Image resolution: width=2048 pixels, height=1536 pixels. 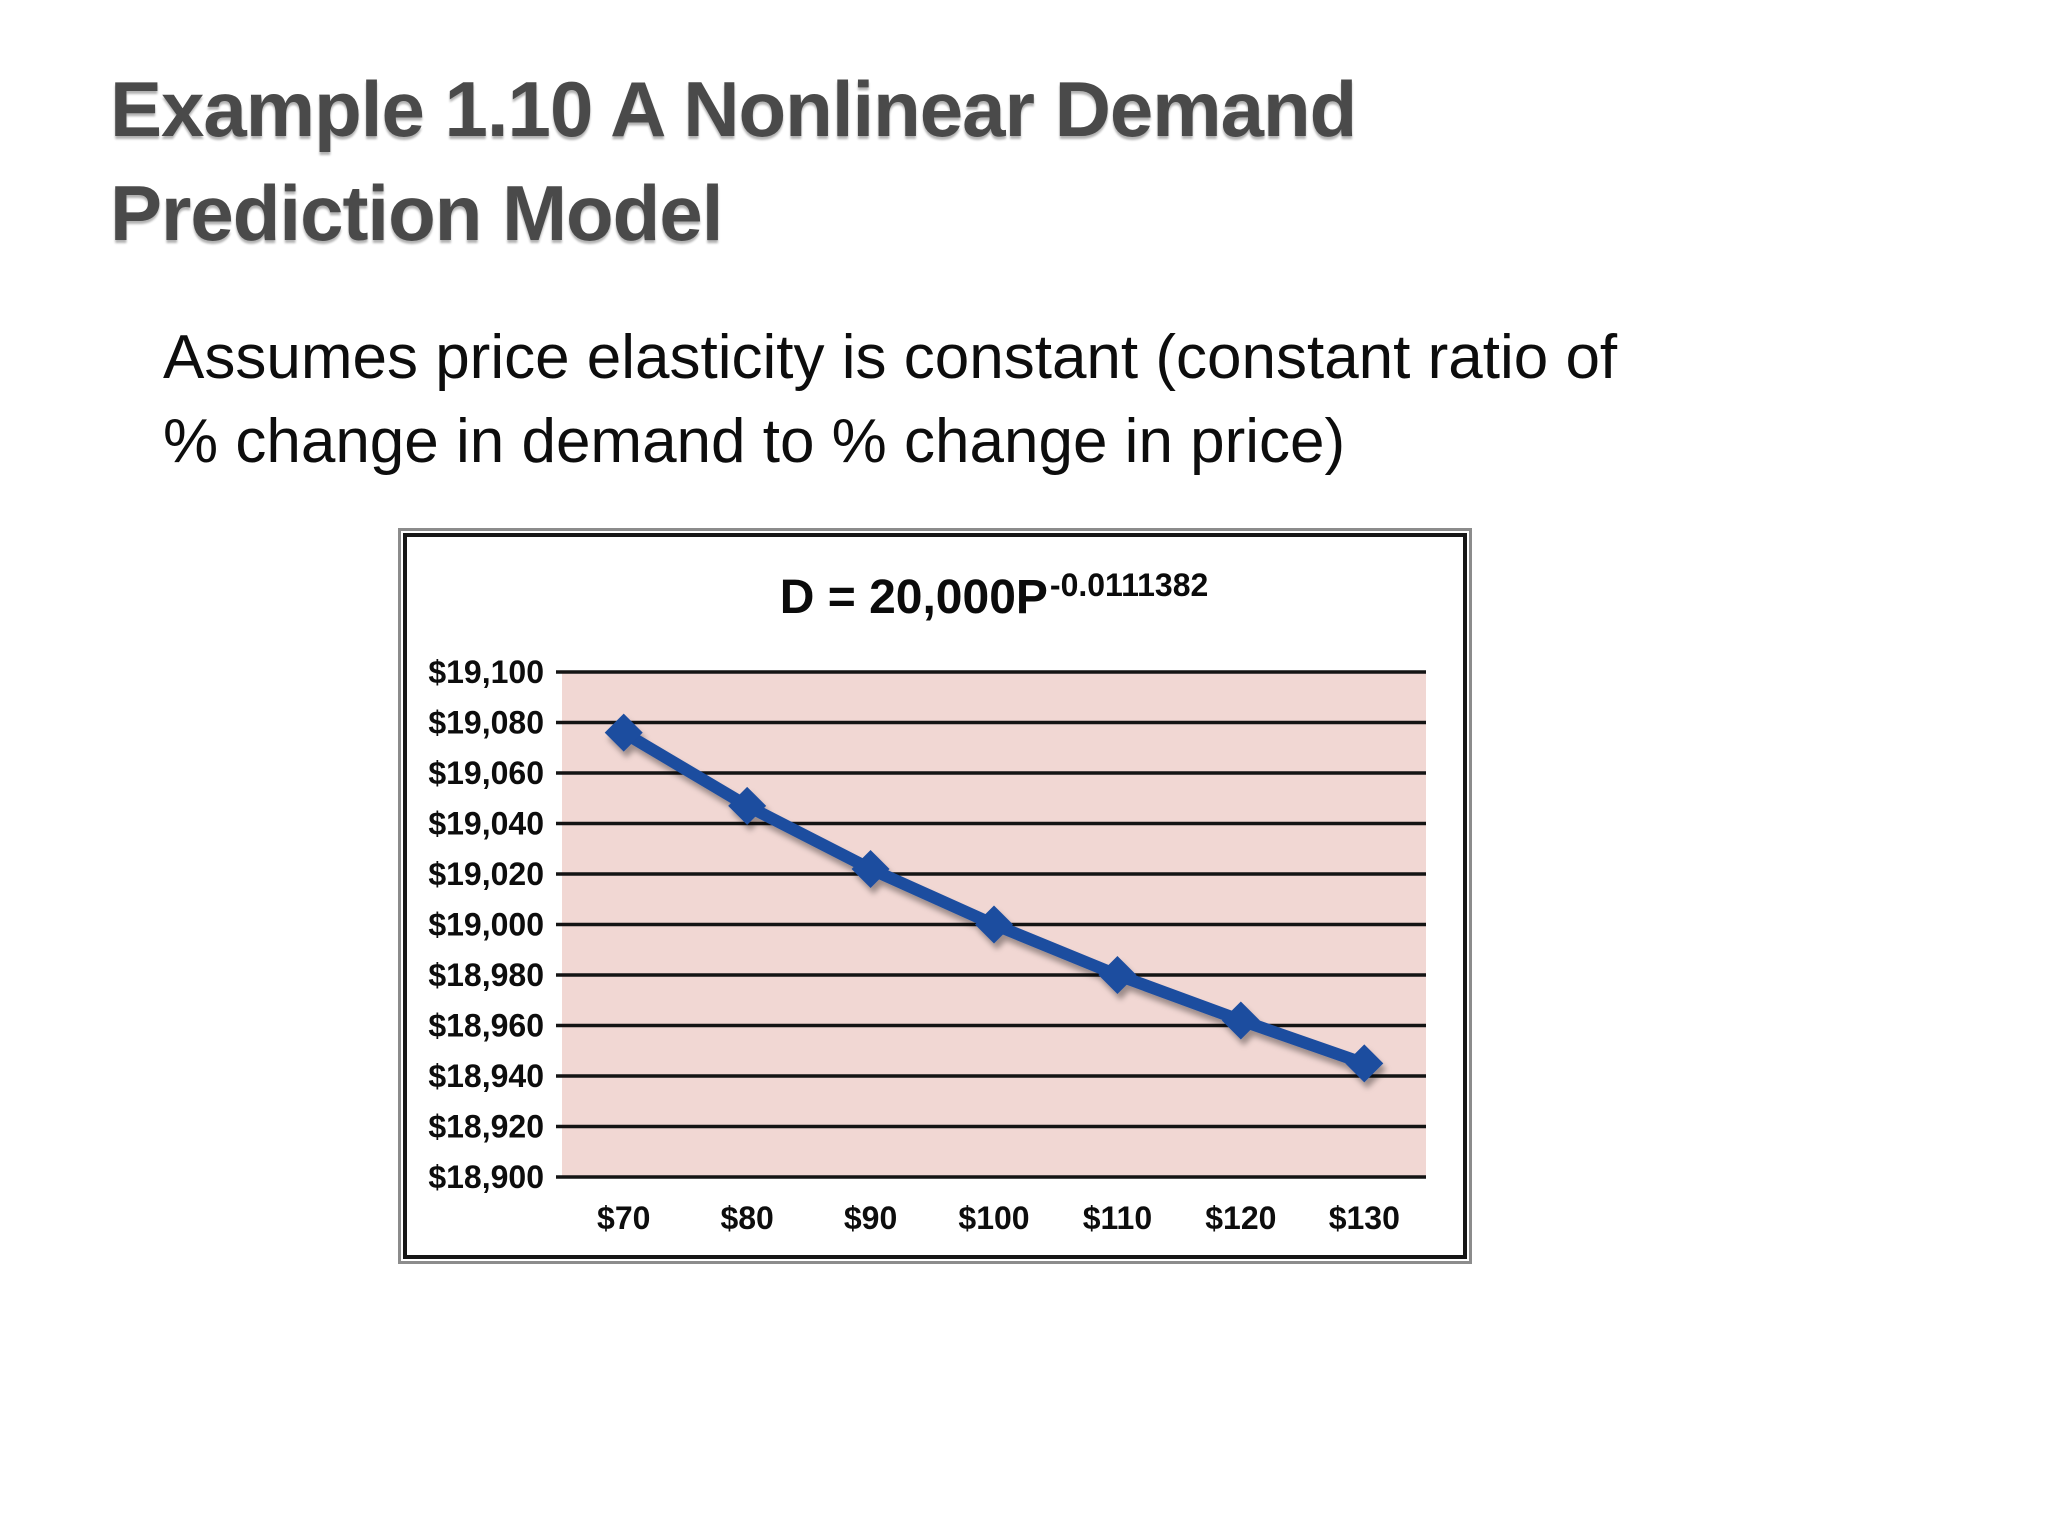 What do you see at coordinates (486, 773) in the screenshot?
I see `y-tick-label: $19,060` at bounding box center [486, 773].